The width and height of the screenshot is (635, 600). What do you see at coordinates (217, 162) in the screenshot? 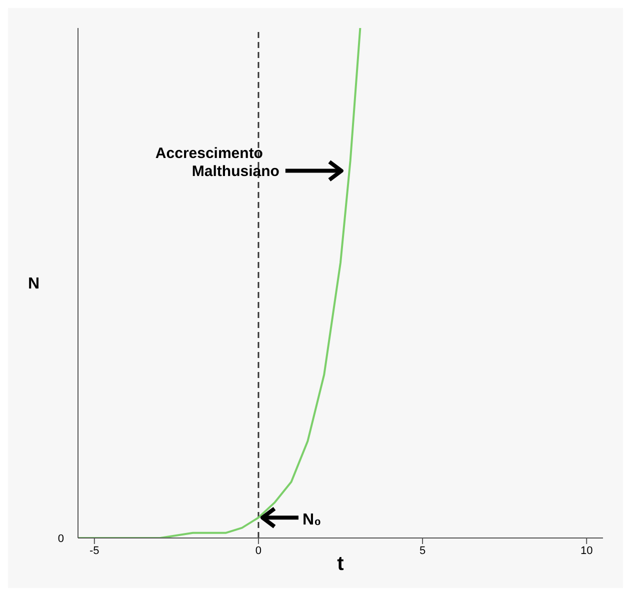
I see `annotation: Accrescimento Malthusiano` at bounding box center [217, 162].